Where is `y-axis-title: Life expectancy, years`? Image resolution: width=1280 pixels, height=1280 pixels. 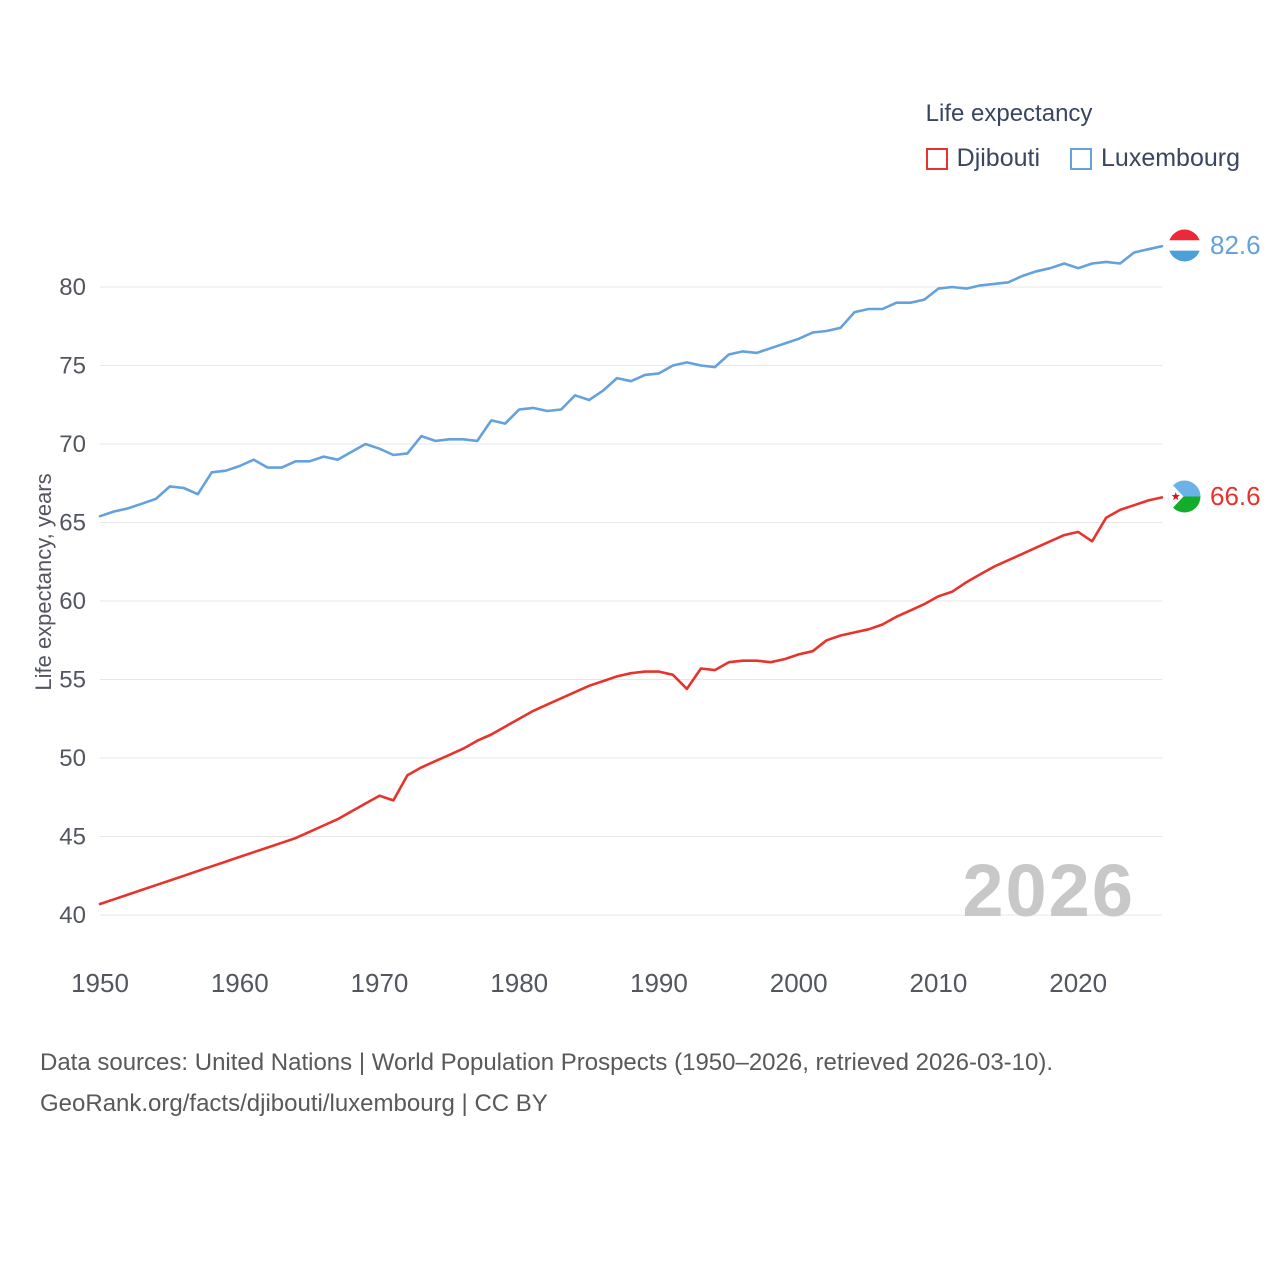 y-axis-title: Life expectancy, years is located at coordinates (43, 582).